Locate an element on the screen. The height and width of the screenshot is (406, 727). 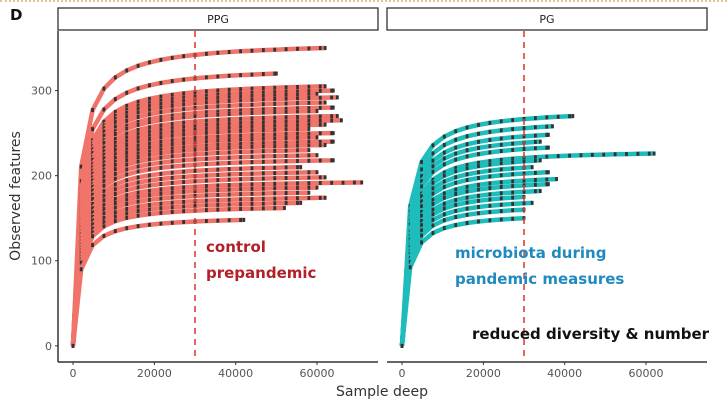
strip-box is located at coordinates (547, 19).